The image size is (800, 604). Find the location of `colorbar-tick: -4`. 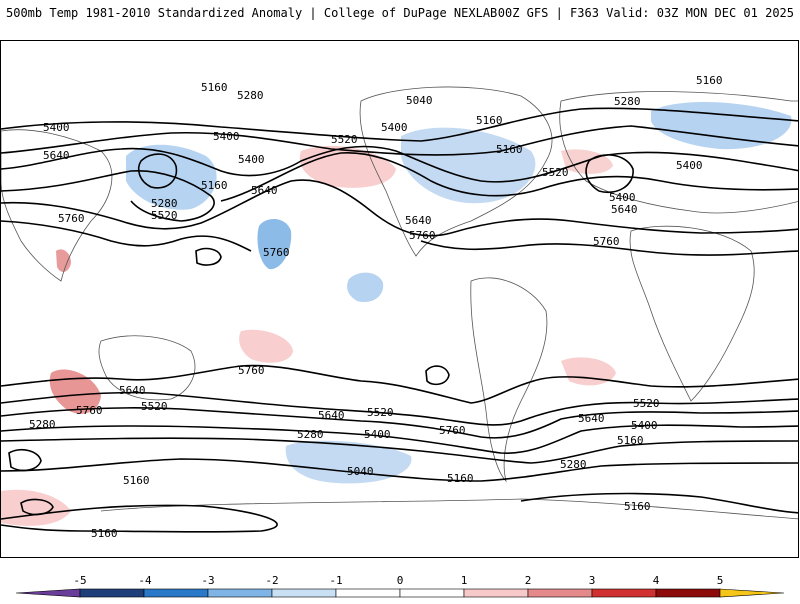

colorbar-tick: -4 is located at coordinates (145, 580).